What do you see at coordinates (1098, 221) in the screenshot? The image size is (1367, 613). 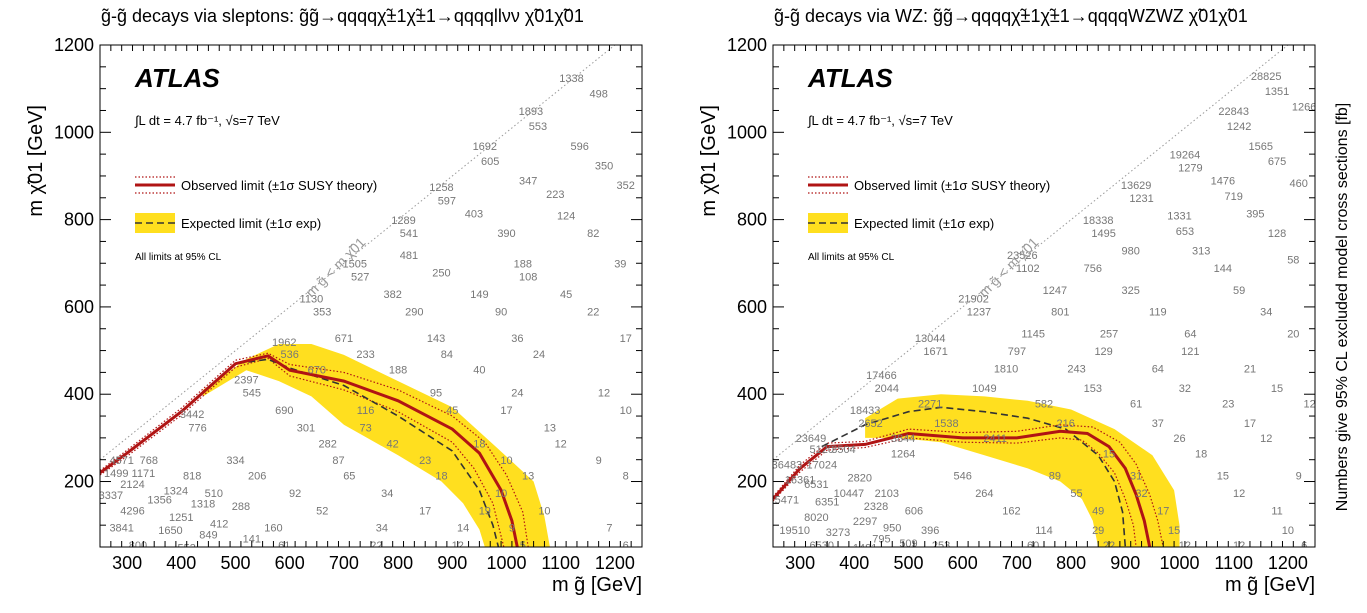 I see `cross-section-number: 18338` at bounding box center [1098, 221].